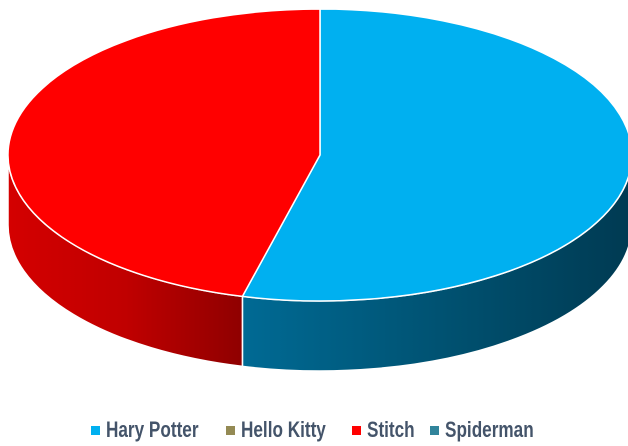  Describe the element at coordinates (152, 429) in the screenshot. I see `legend-label: Hary Potter` at that location.